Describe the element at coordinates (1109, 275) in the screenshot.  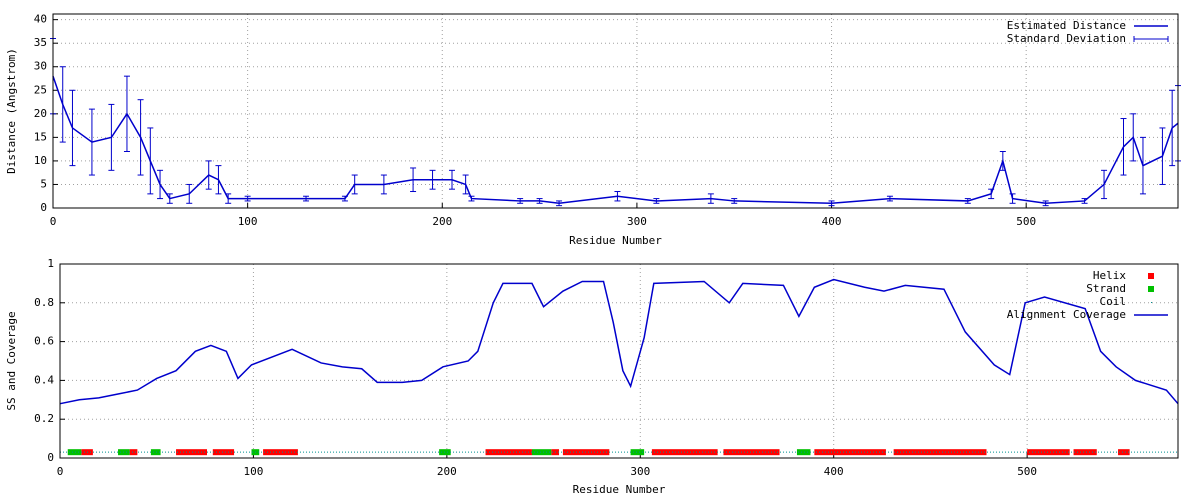
I see `legend-label: Helix` at that location.